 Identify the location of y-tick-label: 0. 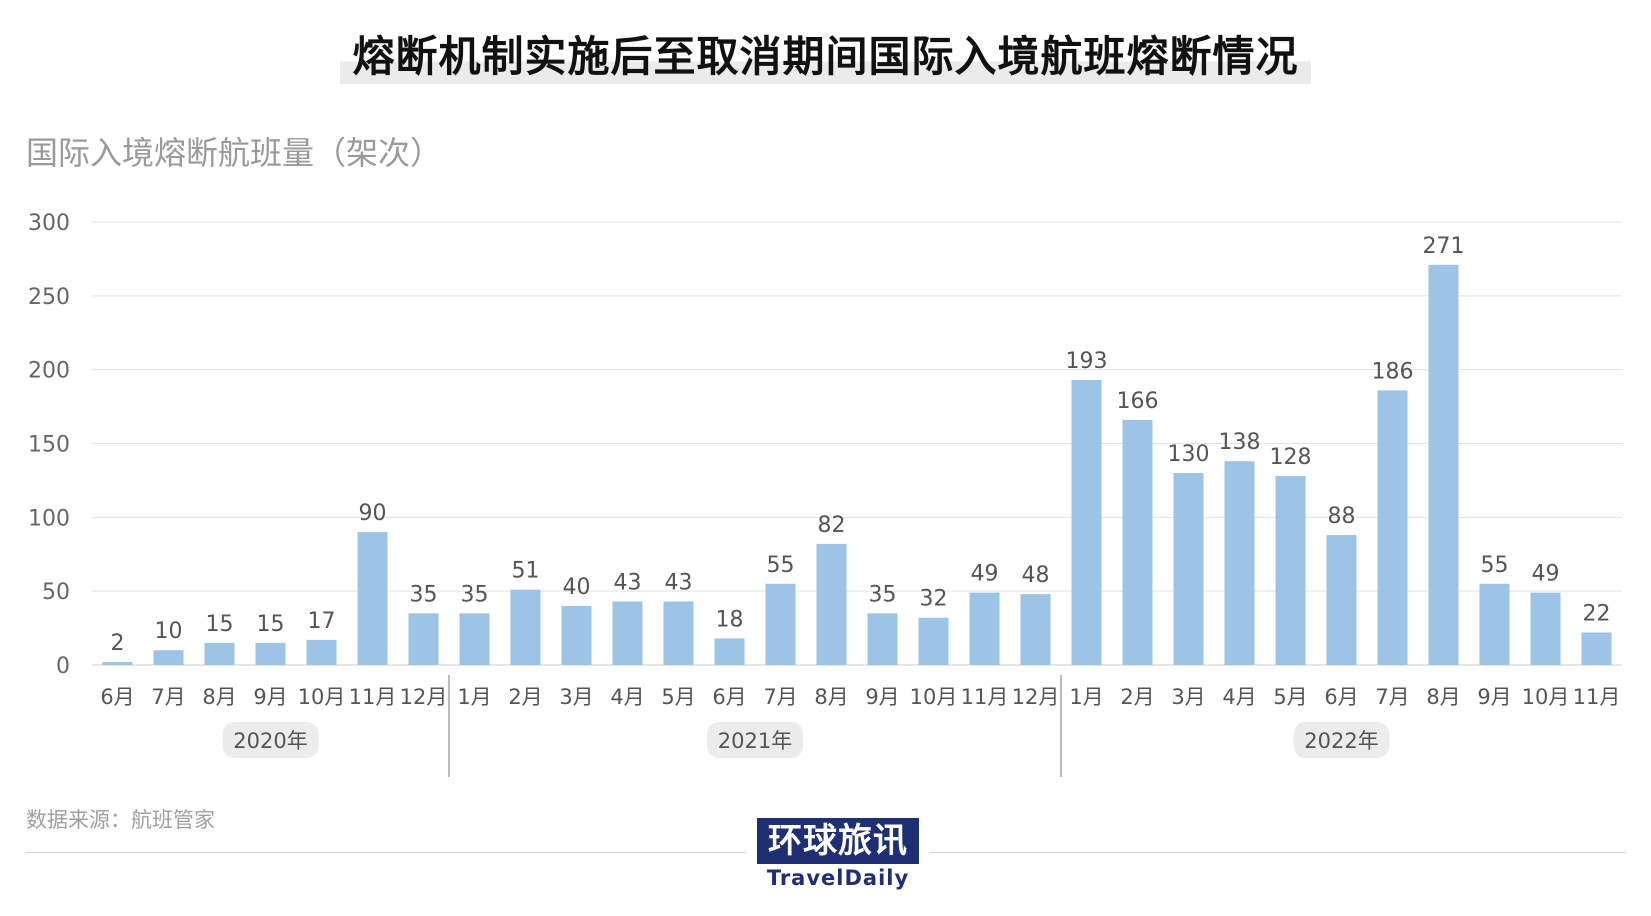
(63, 666).